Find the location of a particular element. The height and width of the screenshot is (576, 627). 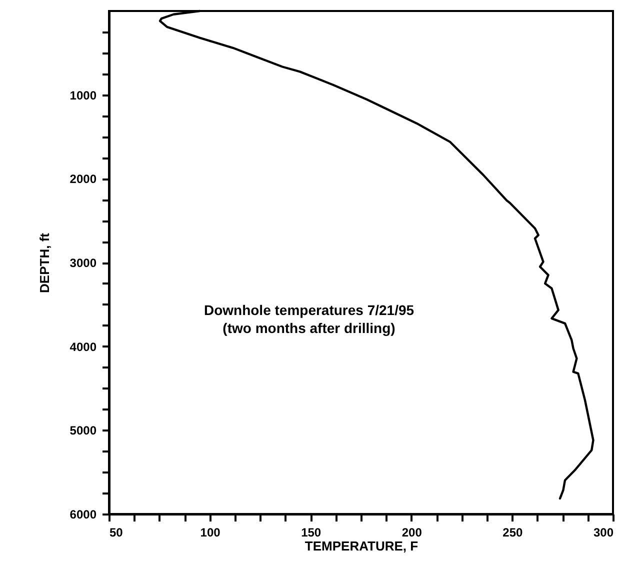

annotation: Downhole temperatures 7/21/95 is located at coordinates (309, 310).